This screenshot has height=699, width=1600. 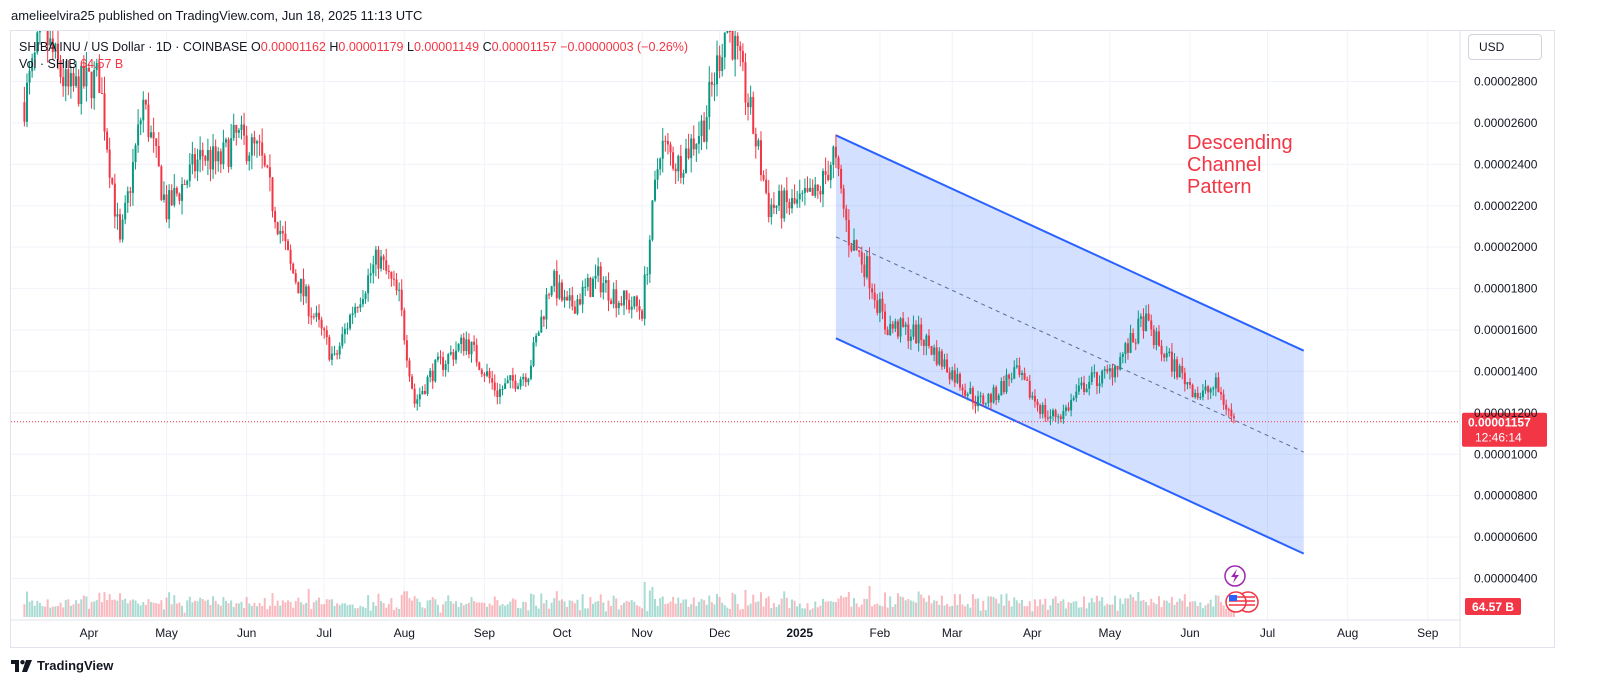 I want to click on symbol-title: SHIBA INU / US Dollar · 1D · COINBASE, so click(x=133, y=47).